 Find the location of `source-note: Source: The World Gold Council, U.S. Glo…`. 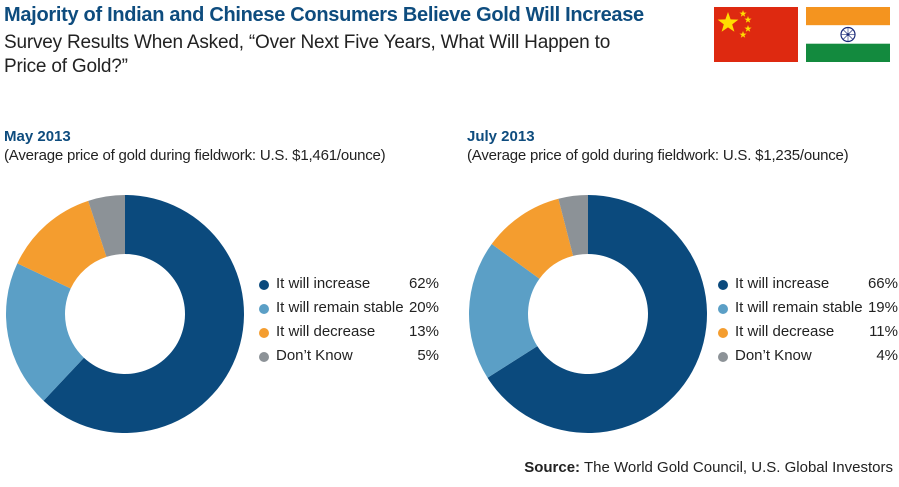

source-note: Source: The World Gold Council, U.S. Glo… is located at coordinates (708, 467).